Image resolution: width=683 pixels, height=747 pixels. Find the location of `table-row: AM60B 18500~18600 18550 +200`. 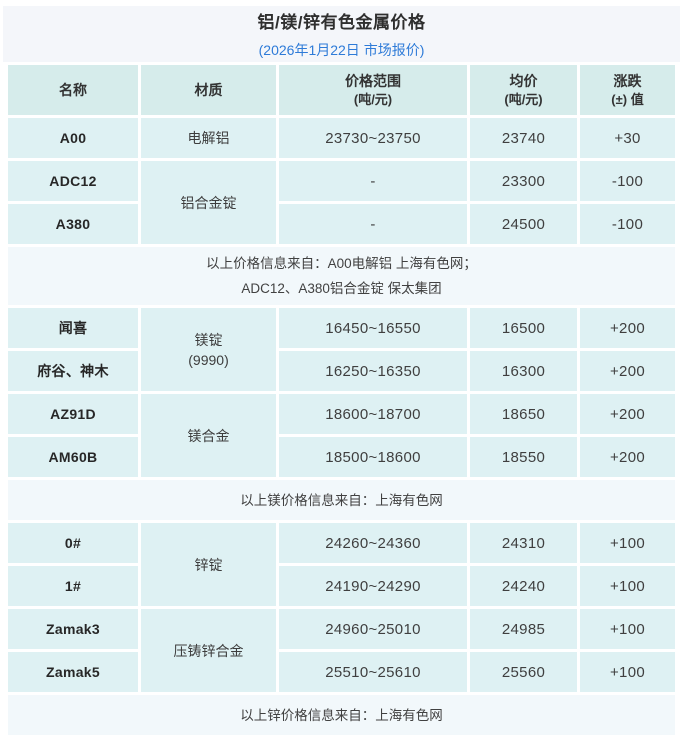

table-row: AM60B 18500~18600 18550 +200 is located at coordinates (341, 457).